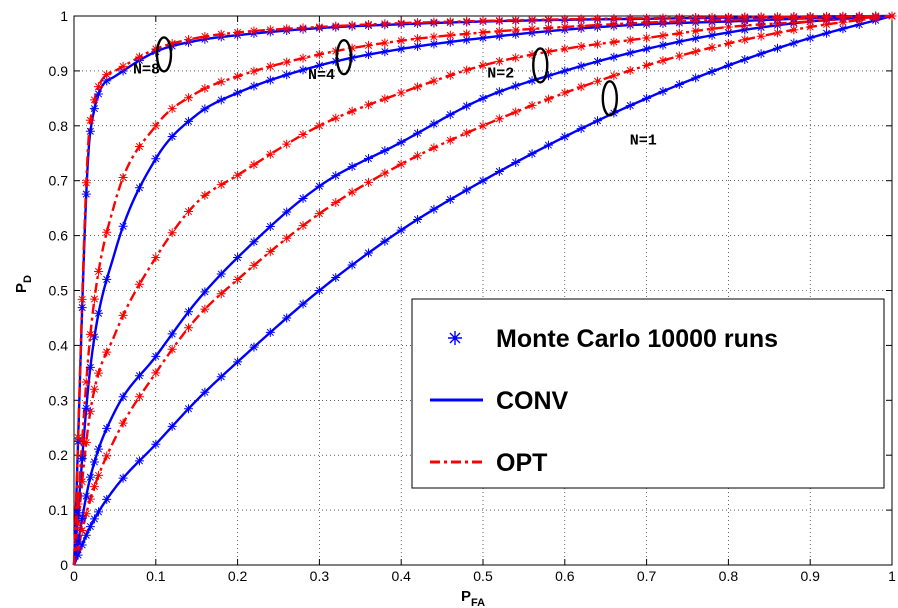 This screenshot has height=608, width=898. What do you see at coordinates (643, 140) in the screenshot?
I see `annotation-label-3: N=1` at bounding box center [643, 140].